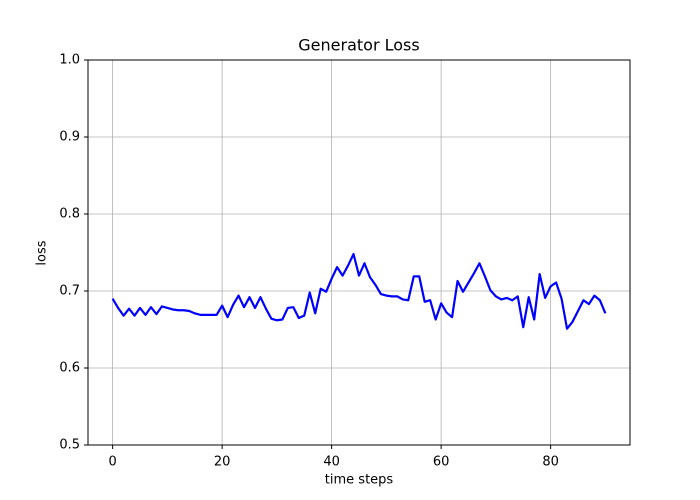 The width and height of the screenshot is (700, 500). Describe the element at coordinates (42, 252) in the screenshot. I see `y-axis-label: loss` at that location.